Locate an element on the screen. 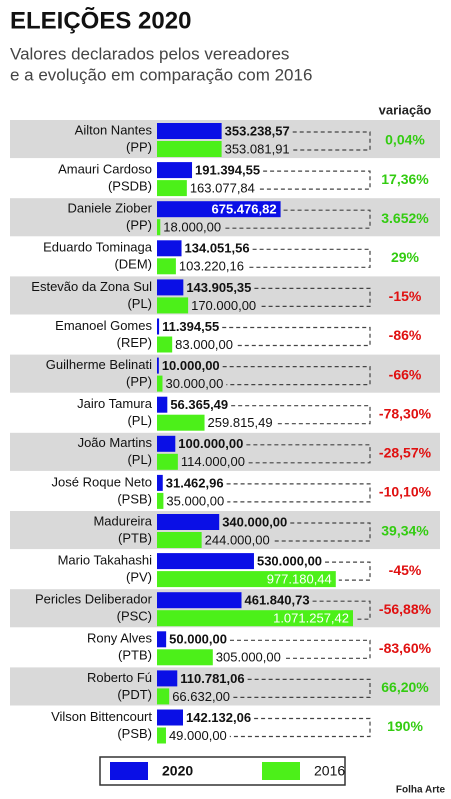 The height and width of the screenshot is (799, 451). variation-label: -10,10% is located at coordinates (405, 492).